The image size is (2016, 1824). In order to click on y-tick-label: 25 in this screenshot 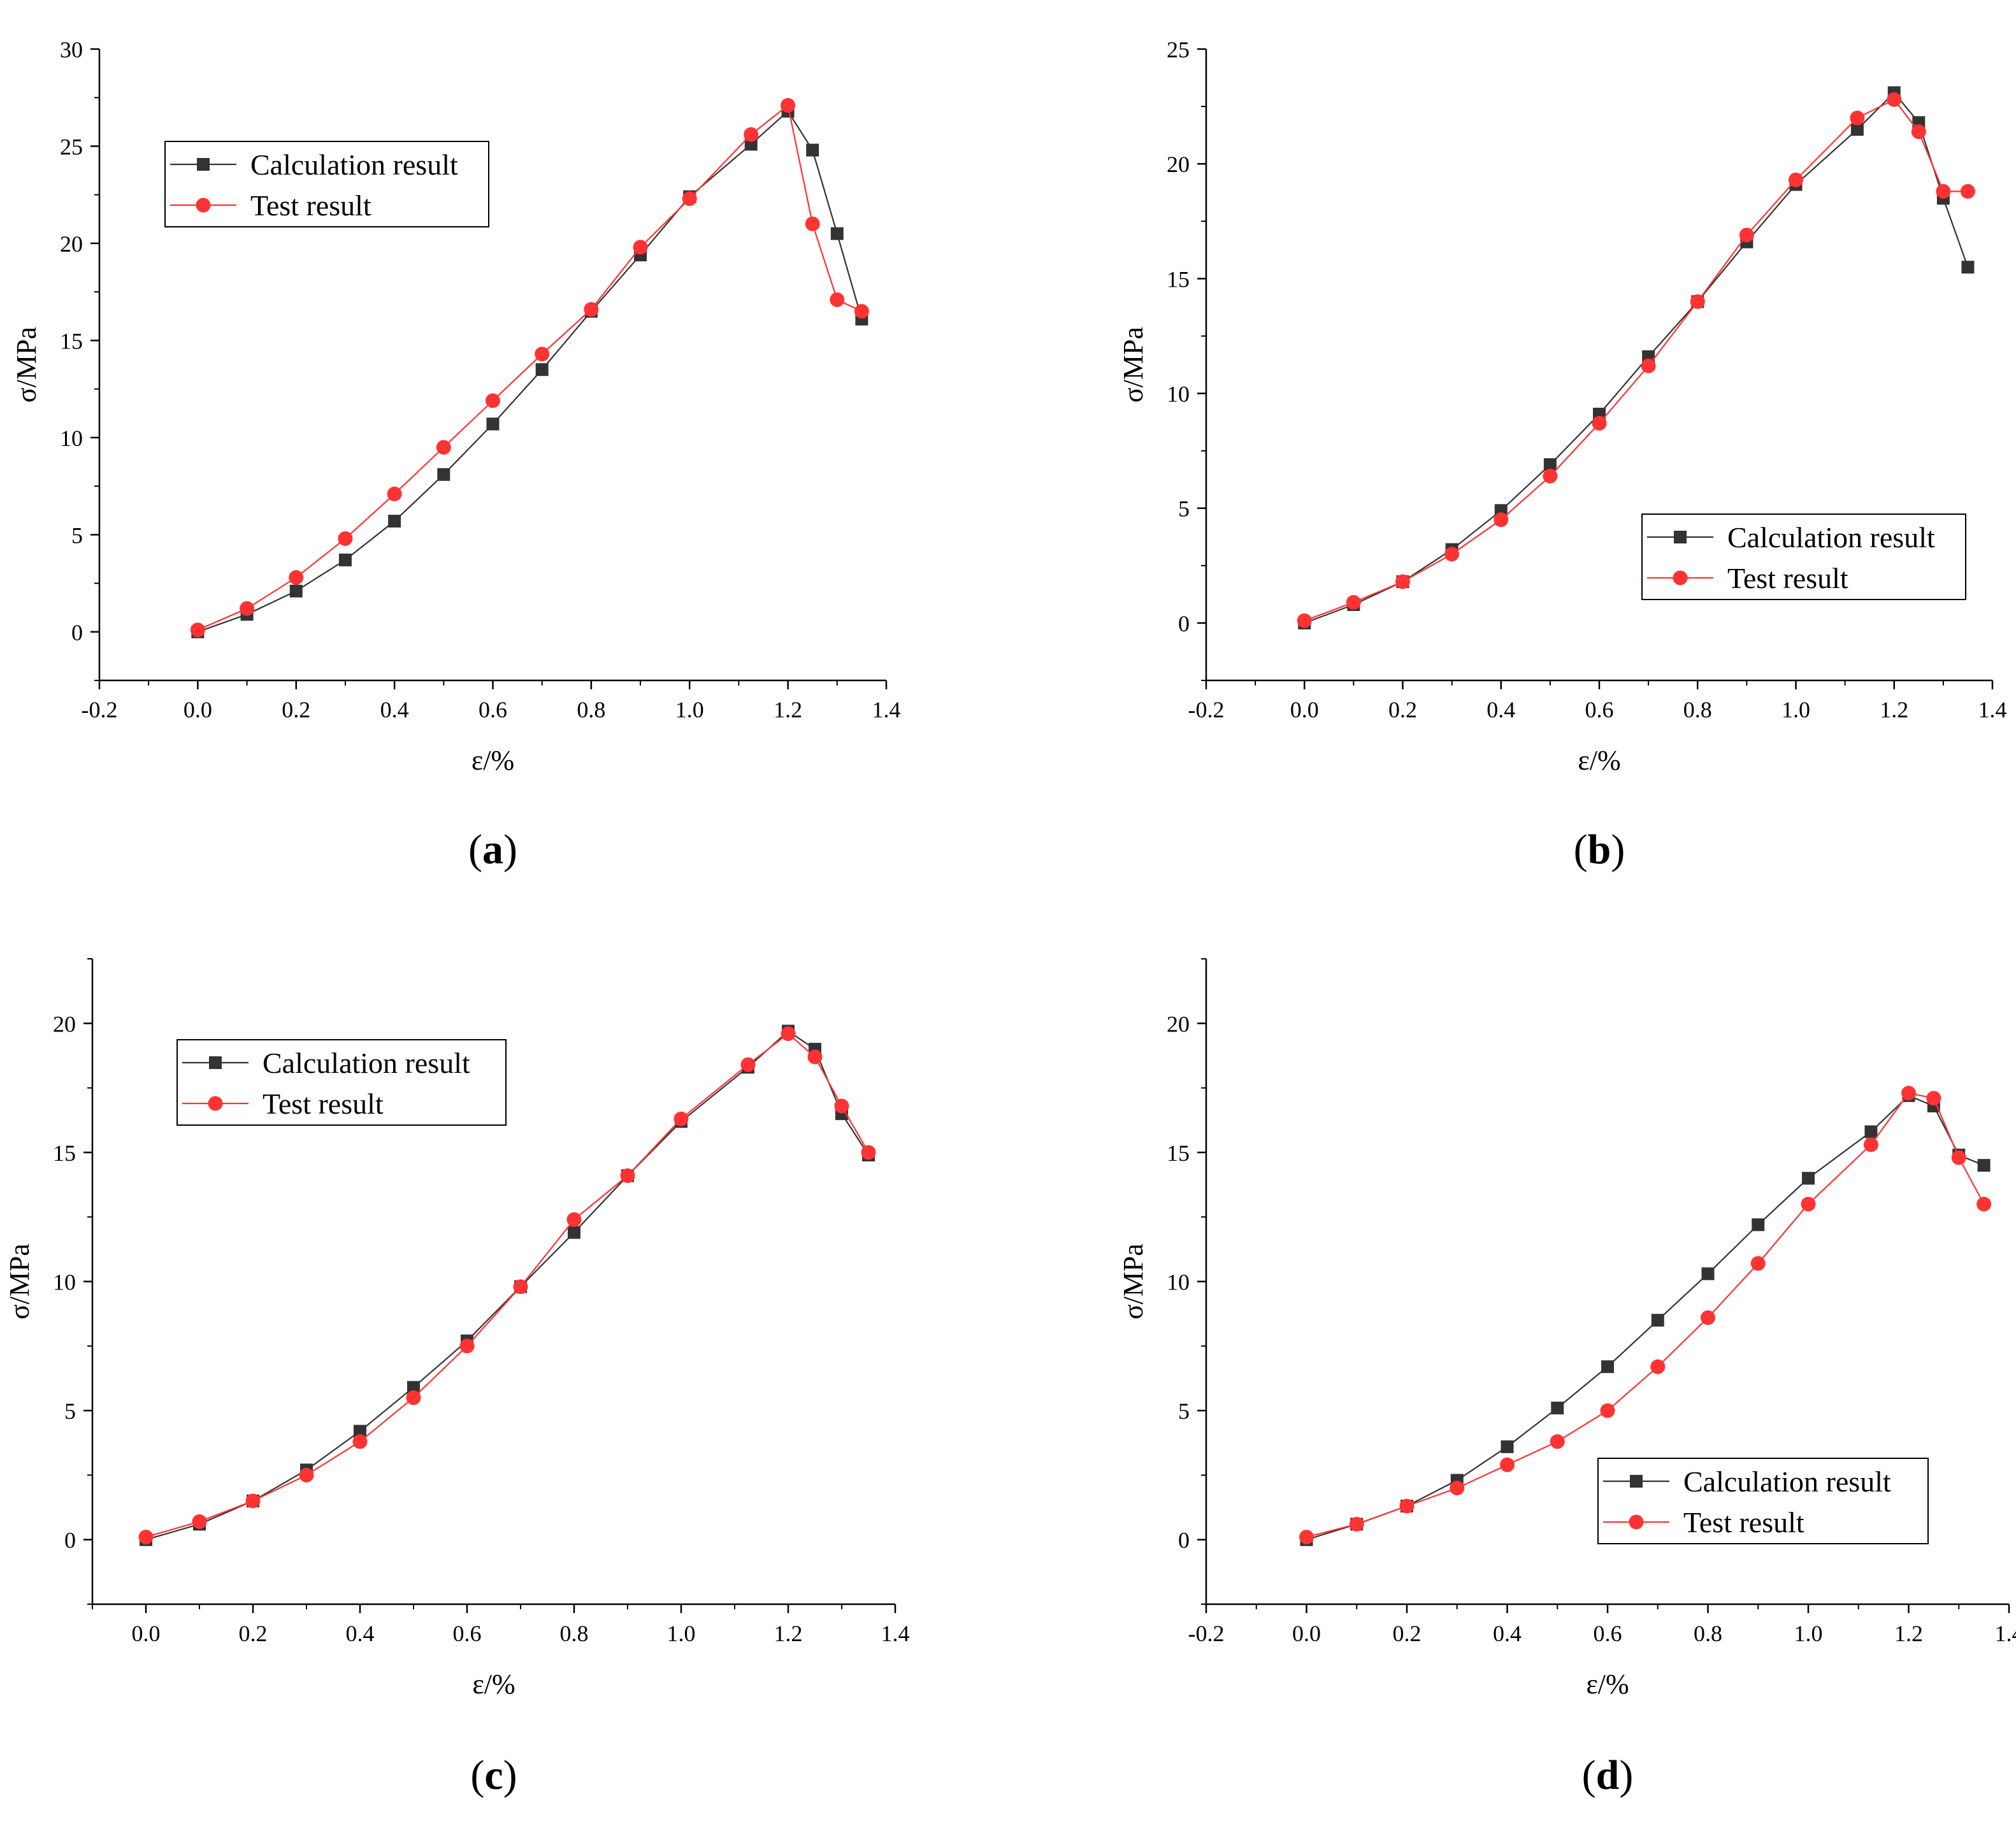, I will do `click(1178, 49)`.